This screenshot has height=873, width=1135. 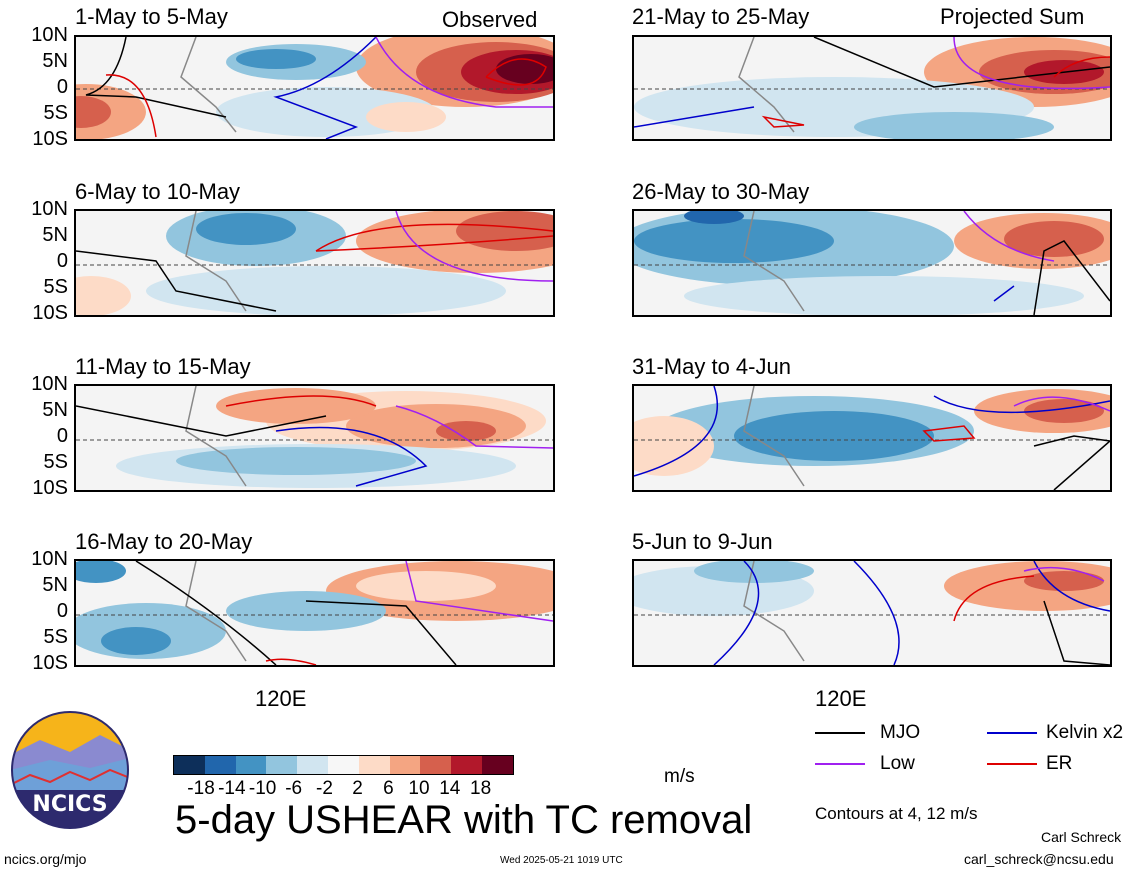 I want to click on legend-swatch-mjo, so click(x=840, y=733).